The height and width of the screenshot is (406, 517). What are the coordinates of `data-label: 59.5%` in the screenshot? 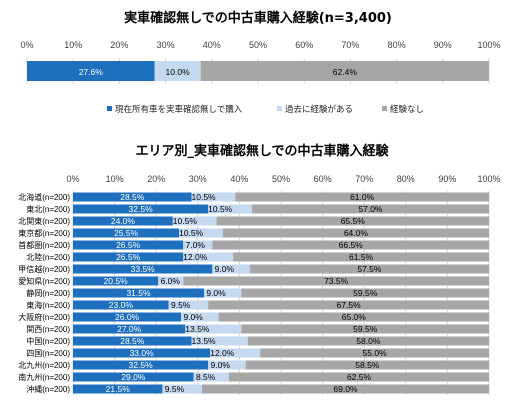 It's located at (365, 329).